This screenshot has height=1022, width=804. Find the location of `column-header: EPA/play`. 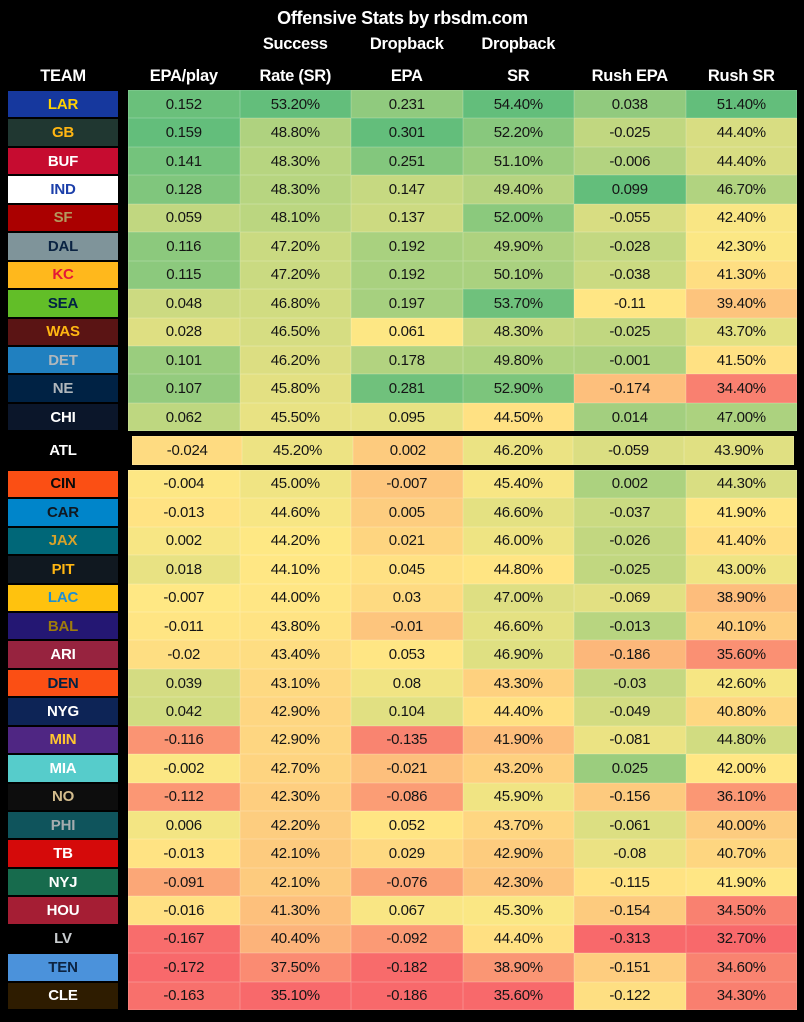

column-header: EPA/play is located at coordinates (183, 76).